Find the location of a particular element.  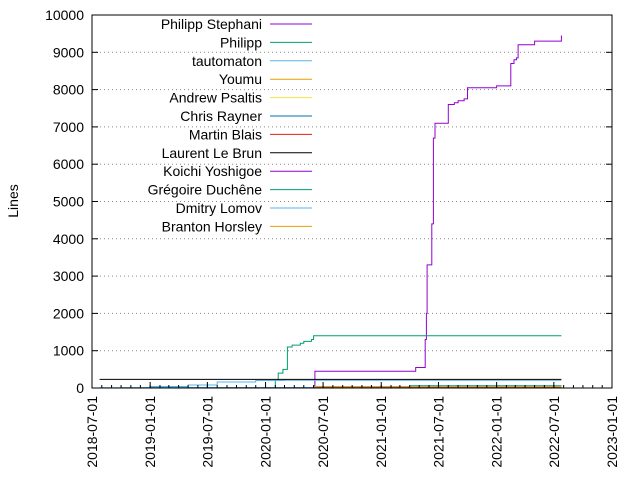

y-tick-label: 2000 is located at coordinates (68, 313).